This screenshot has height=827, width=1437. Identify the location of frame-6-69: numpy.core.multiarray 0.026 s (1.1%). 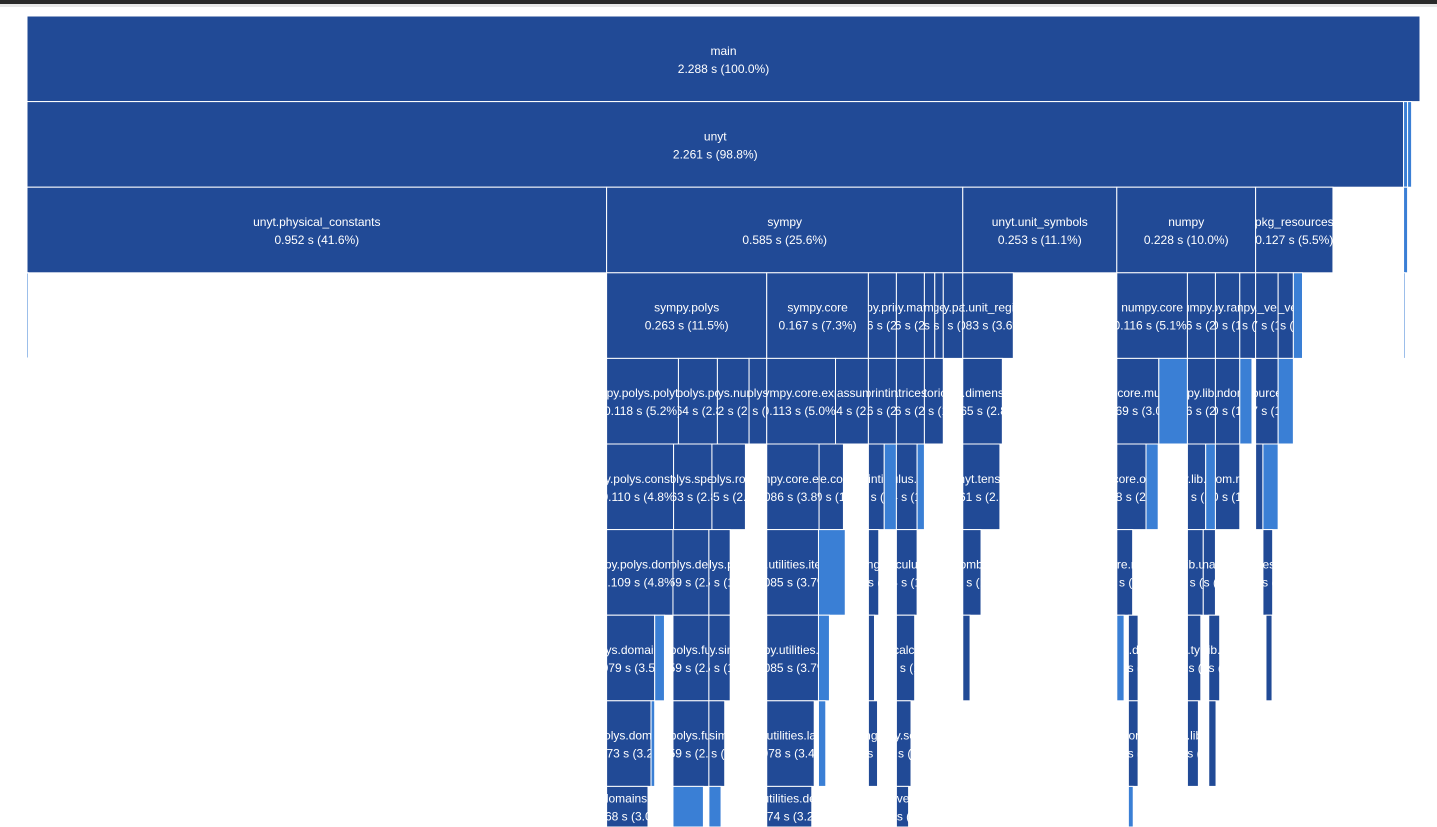
(1125, 572).